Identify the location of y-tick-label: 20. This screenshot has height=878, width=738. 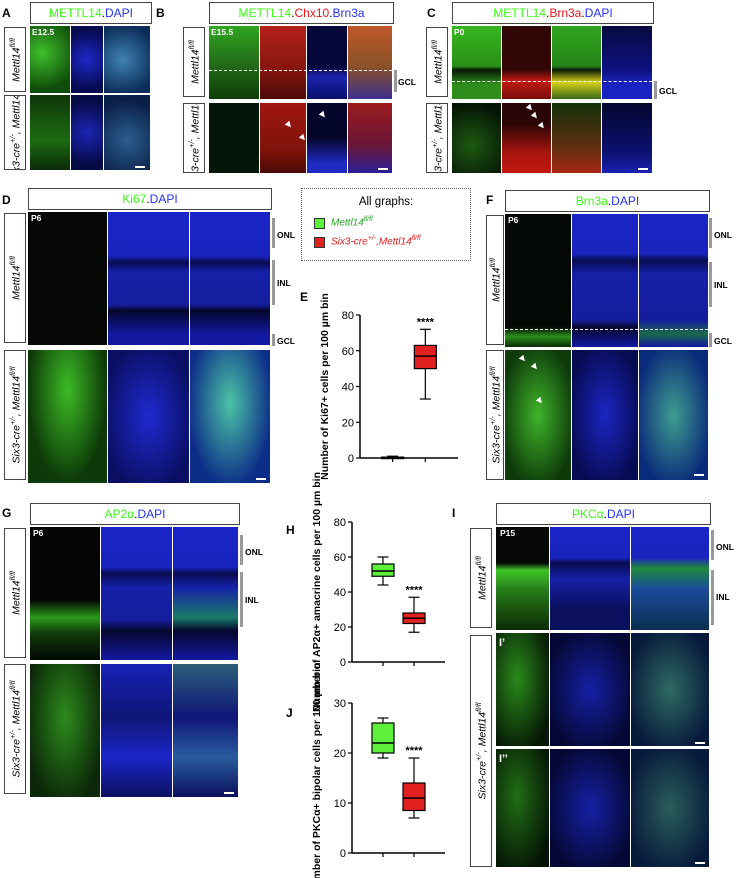
(340, 628).